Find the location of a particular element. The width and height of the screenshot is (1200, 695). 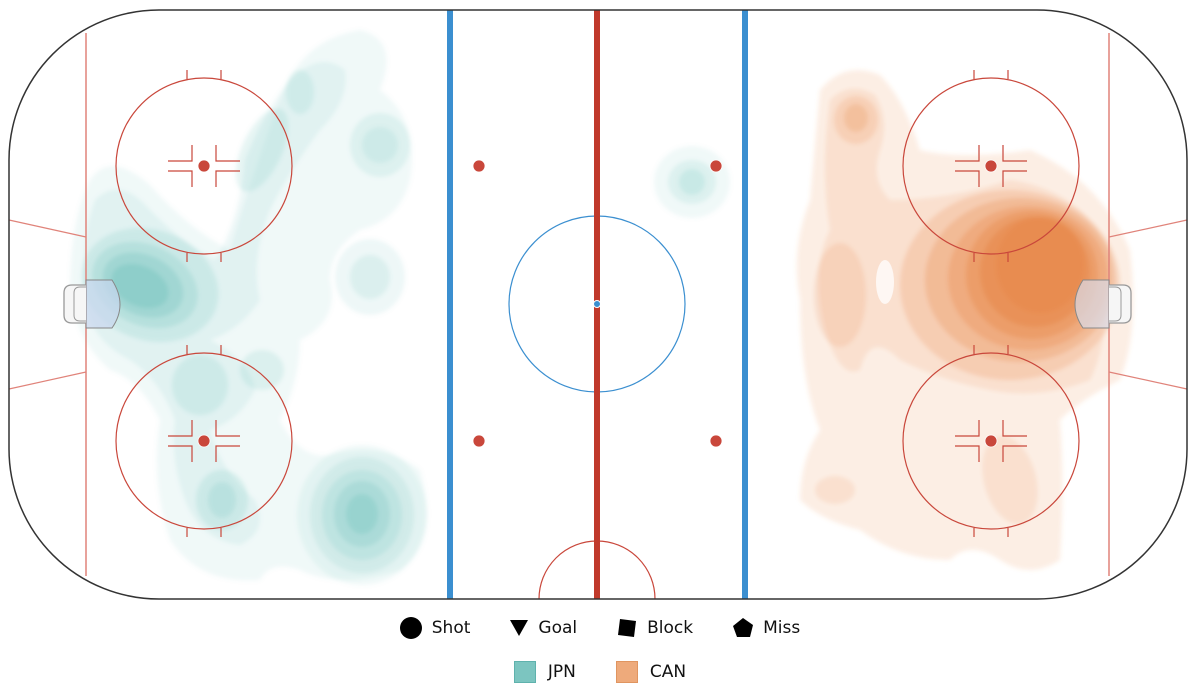

legend-label-miss: Miss is located at coordinates (782, 628).